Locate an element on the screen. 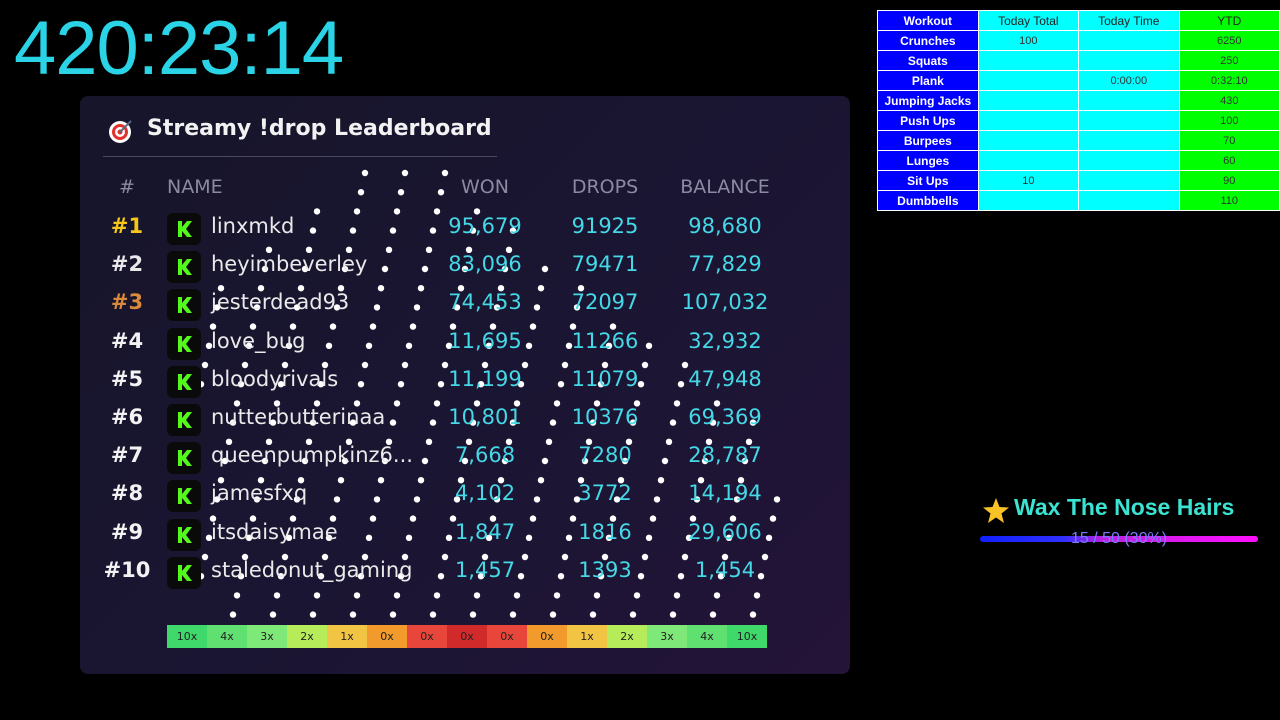 The image size is (1280, 720). drops: 10376 is located at coordinates (605, 417).